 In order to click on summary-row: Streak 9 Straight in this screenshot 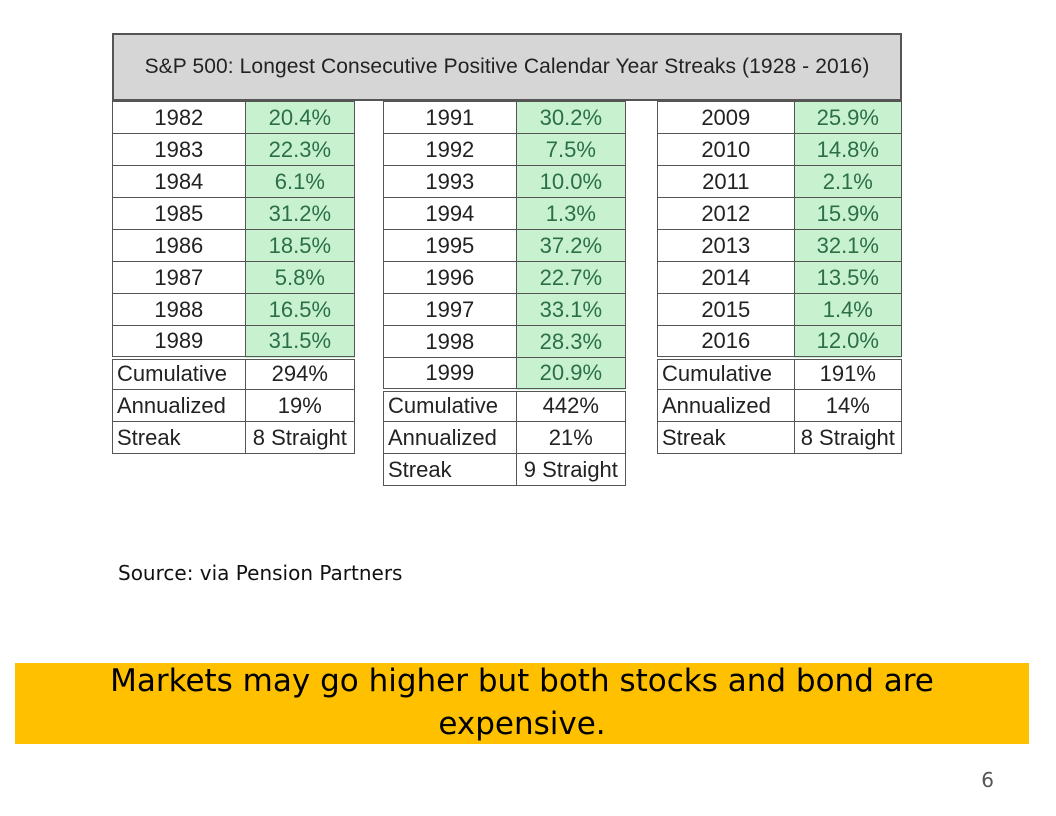, I will do `click(505, 469)`.